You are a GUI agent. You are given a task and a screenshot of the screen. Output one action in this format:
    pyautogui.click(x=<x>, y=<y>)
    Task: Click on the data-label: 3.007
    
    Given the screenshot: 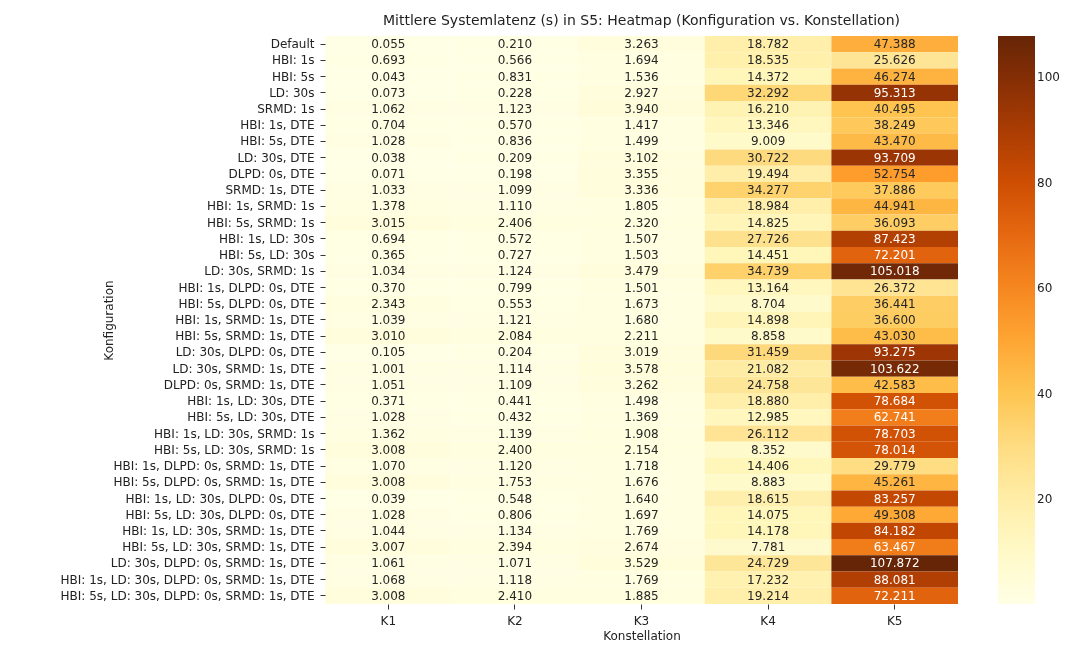 What is the action you would take?
    pyautogui.click(x=388, y=547)
    